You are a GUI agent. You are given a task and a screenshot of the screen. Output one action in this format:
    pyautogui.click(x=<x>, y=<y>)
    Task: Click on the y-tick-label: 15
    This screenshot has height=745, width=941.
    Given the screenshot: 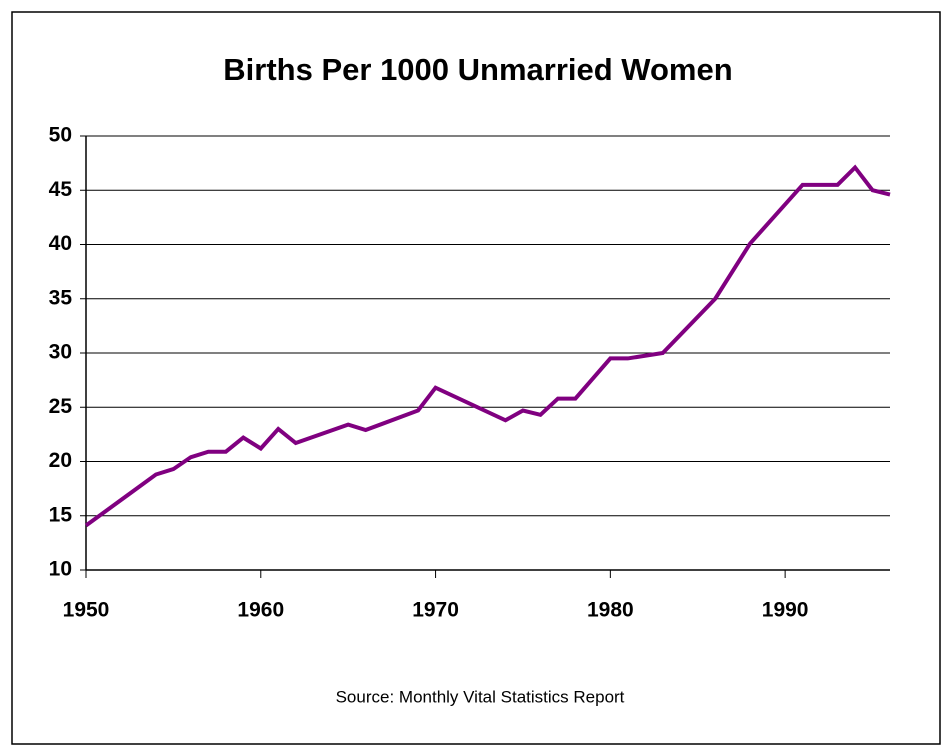 What is the action you would take?
    pyautogui.click(x=61, y=514)
    